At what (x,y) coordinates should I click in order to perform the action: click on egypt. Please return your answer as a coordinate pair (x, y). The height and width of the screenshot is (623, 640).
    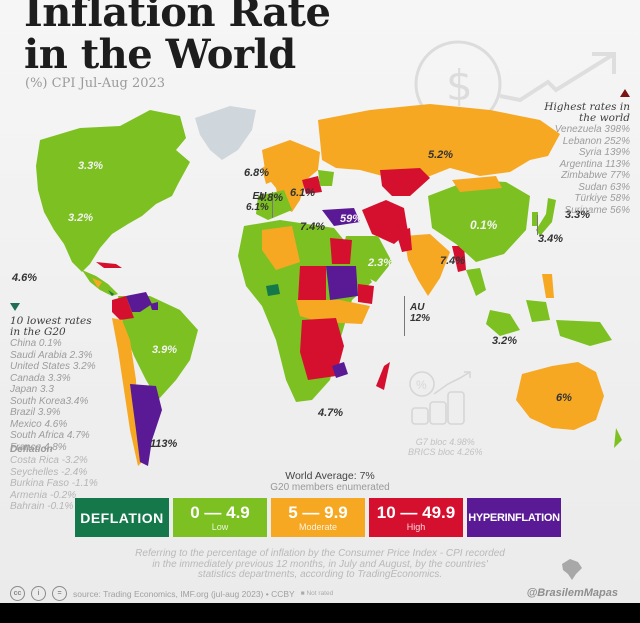
    Looking at the image, I should click on (341, 251).